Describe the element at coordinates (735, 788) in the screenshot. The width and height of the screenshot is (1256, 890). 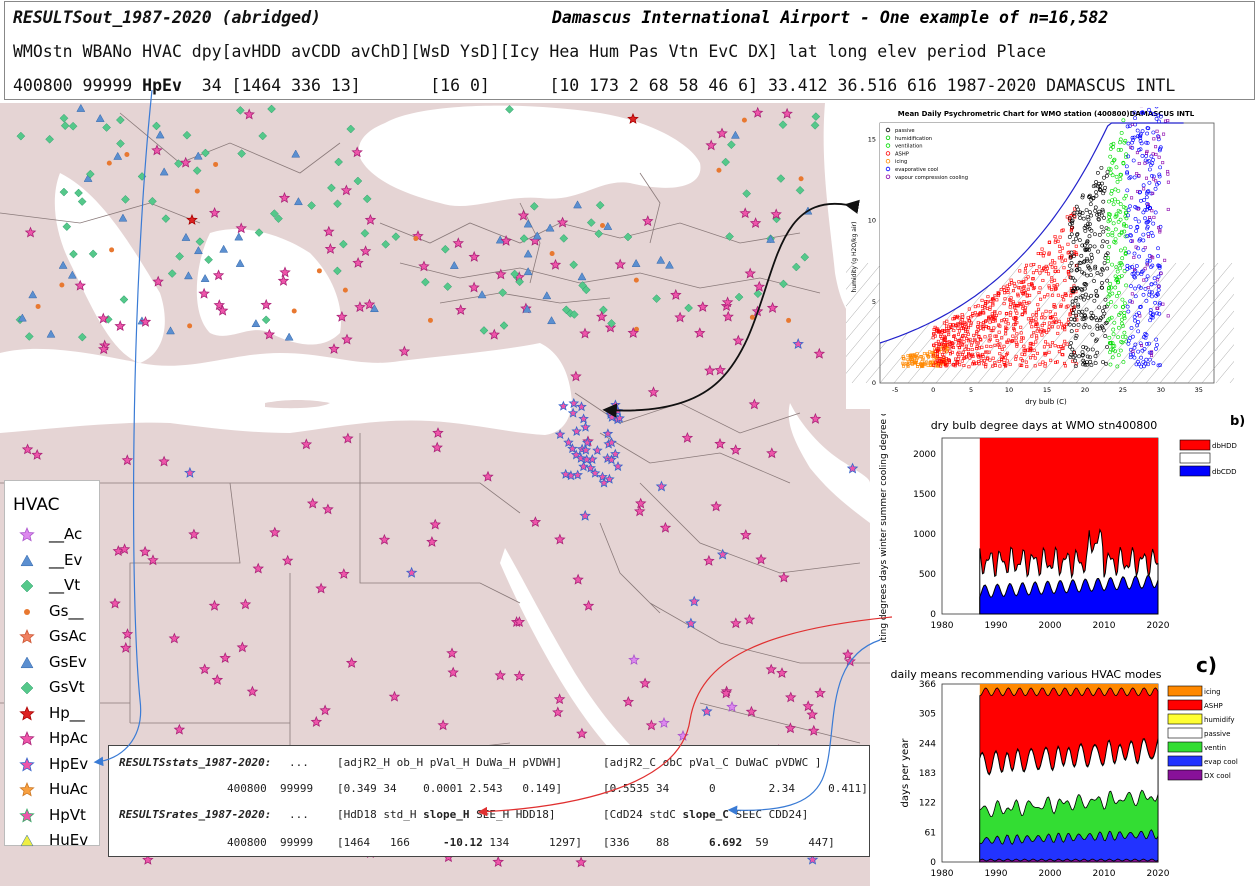
I see `stats-cool-values: [0.5535 34 0 2.34 0.411]` at that location.